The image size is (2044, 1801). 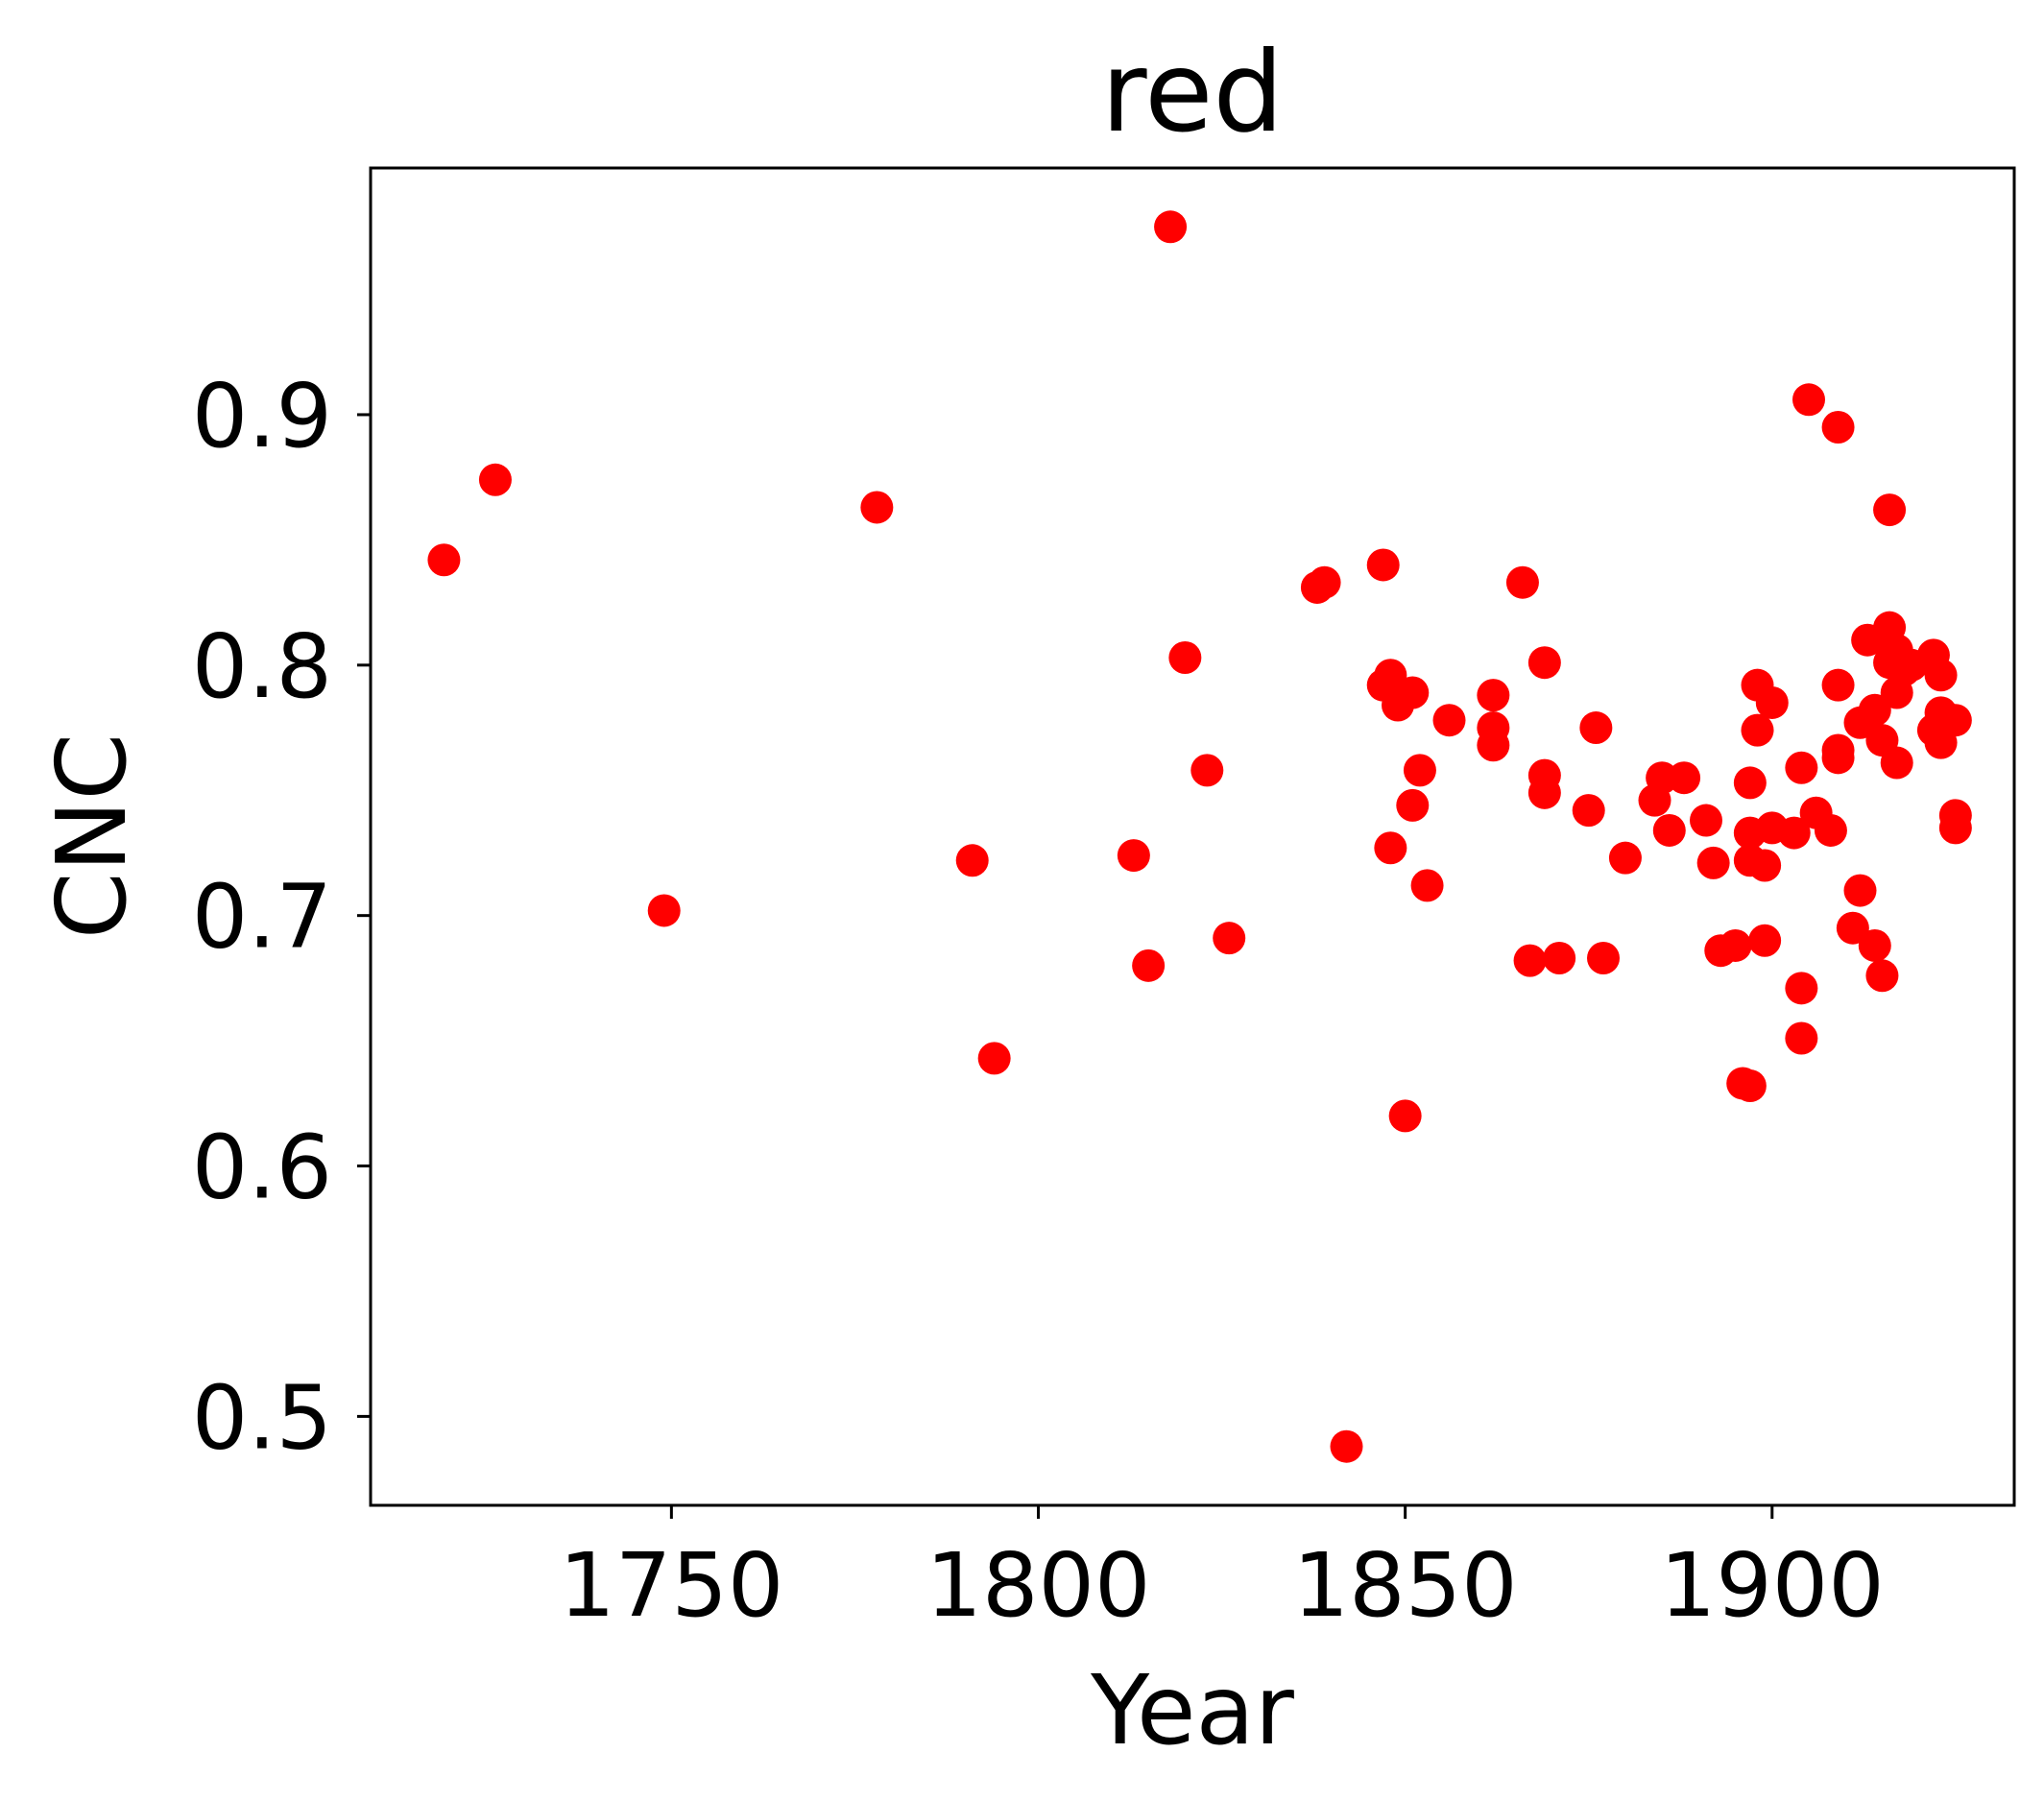 What do you see at coordinates (262, 1168) in the screenshot?
I see `y-tick-label: 0.6` at bounding box center [262, 1168].